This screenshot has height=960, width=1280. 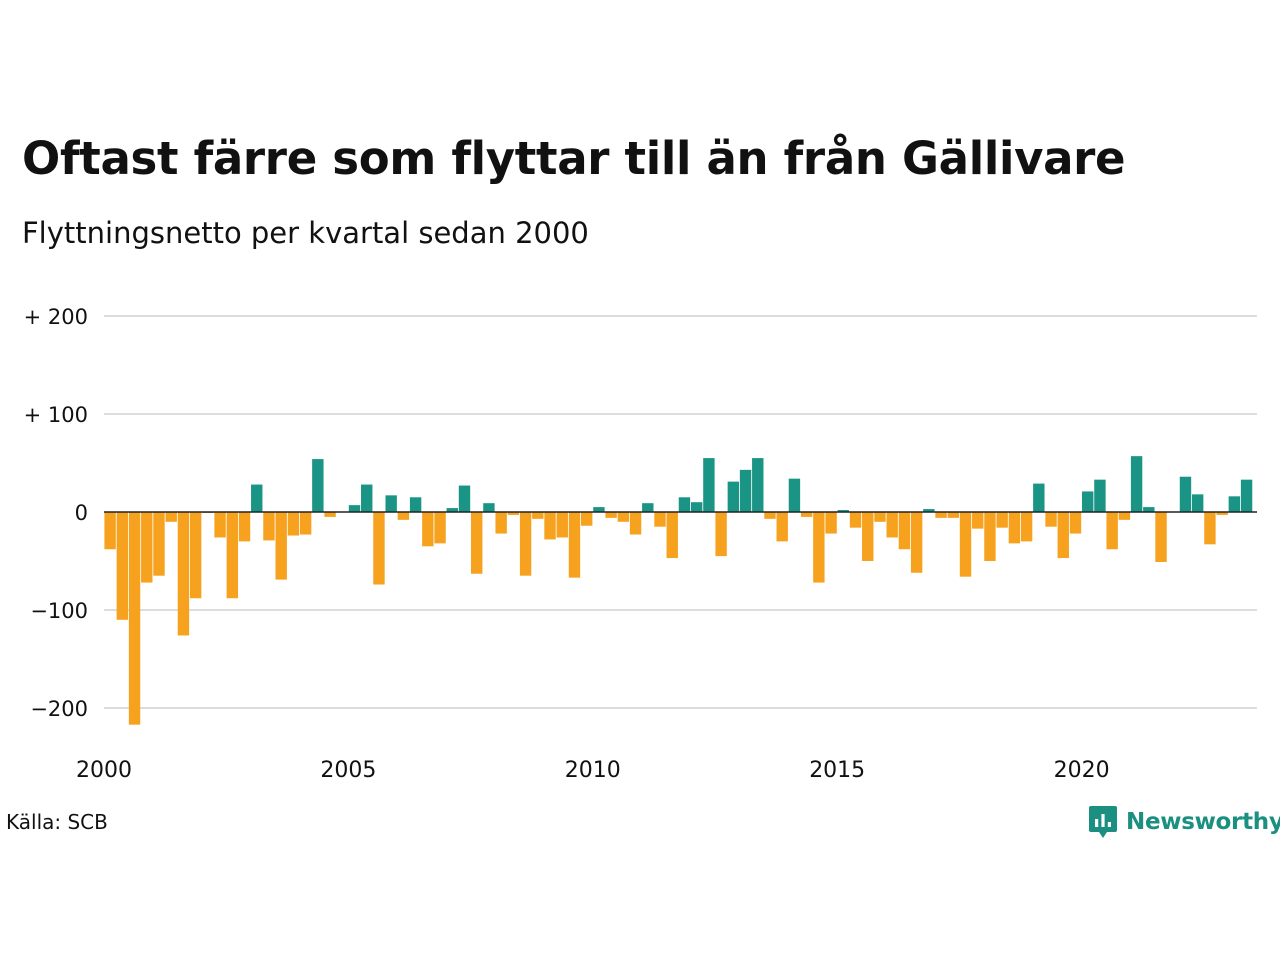 What do you see at coordinates (1082, 770) in the screenshot?
I see `x-tick-label: 2020` at bounding box center [1082, 770].